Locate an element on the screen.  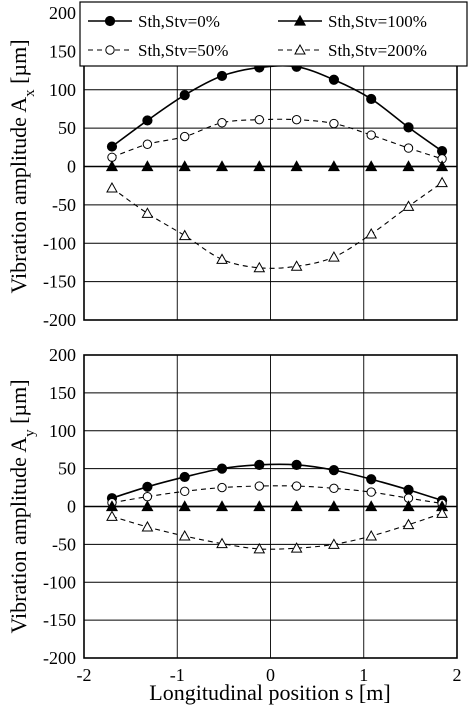
legend-box is located at coordinates (273, 34).